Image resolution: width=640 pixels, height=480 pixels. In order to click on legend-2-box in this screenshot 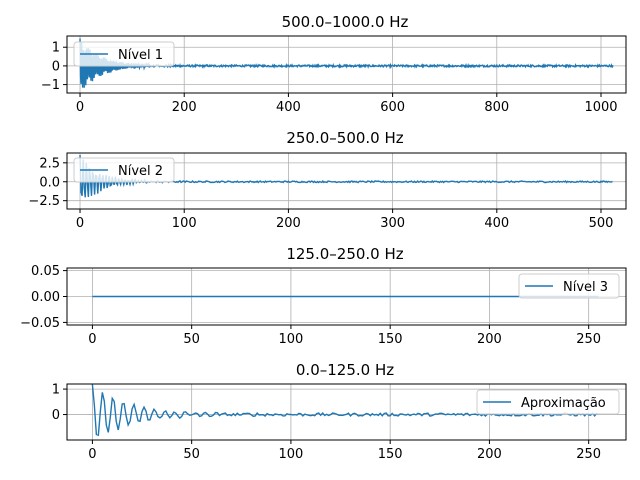, I will do `click(124, 170)`.